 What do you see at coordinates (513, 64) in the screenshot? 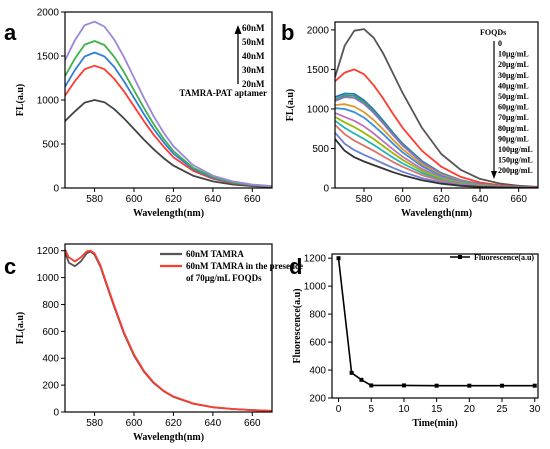
I see `legend-item-20μg/mL: 20μg/mL` at bounding box center [513, 64].